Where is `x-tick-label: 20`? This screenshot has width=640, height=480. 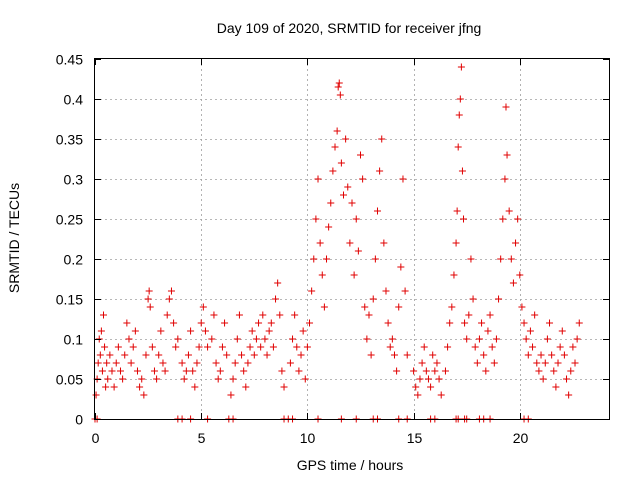 x-tick-label: 20 is located at coordinates (521, 438).